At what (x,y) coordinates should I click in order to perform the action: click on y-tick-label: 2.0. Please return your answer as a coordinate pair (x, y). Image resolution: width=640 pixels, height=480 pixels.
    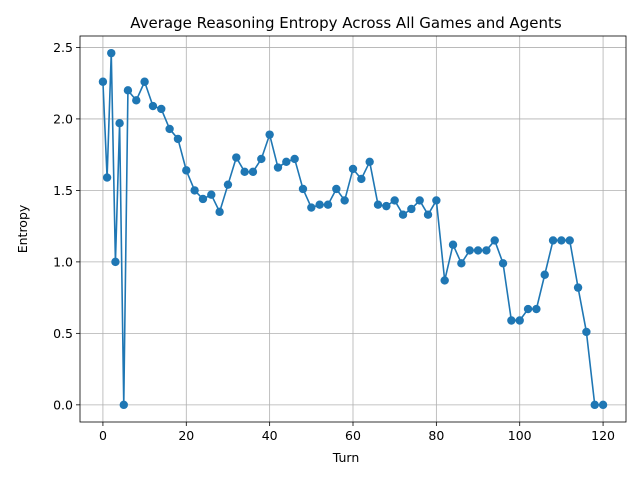
    Looking at the image, I should click on (63, 118).